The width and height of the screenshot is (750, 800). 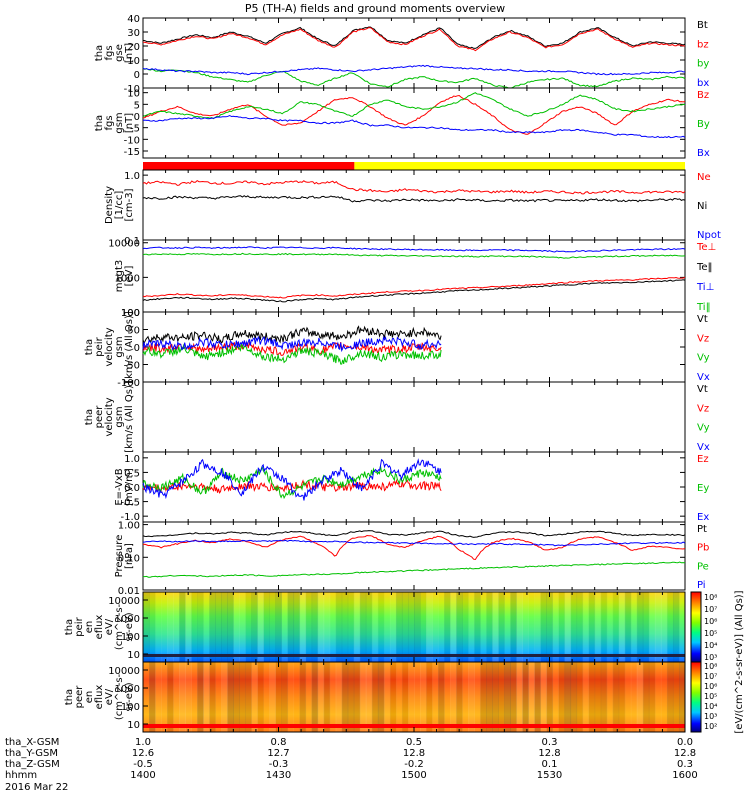 What do you see at coordinates (133, 33) in the screenshot?
I see `y-tick-label: 30` at bounding box center [133, 33].